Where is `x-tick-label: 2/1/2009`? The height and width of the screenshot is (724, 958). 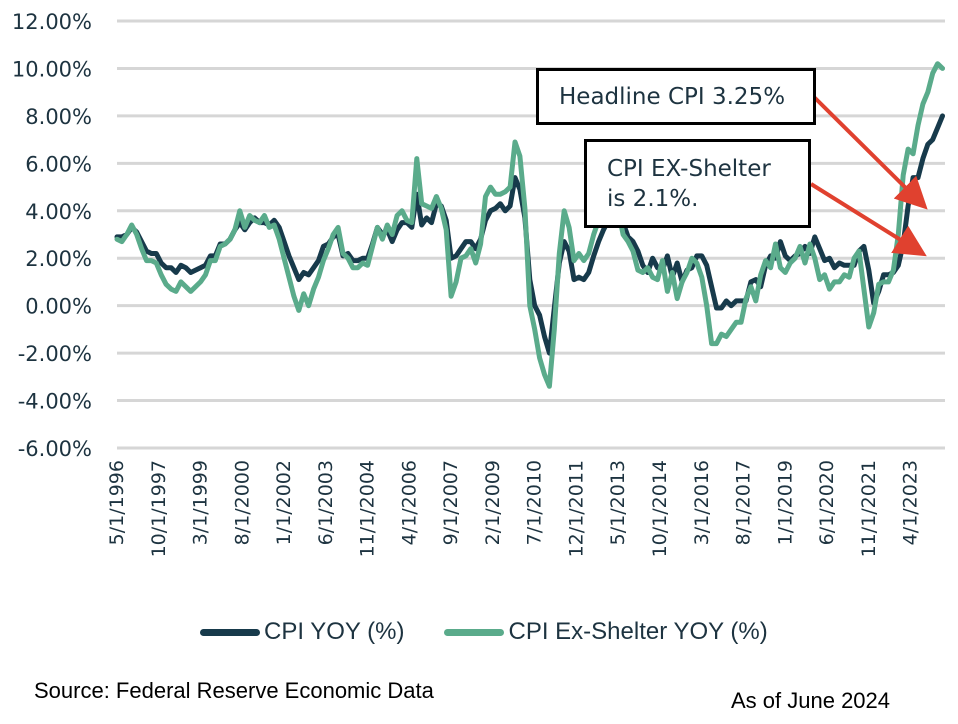 x-tick-label: 2/1/2009 is located at coordinates (493, 502).